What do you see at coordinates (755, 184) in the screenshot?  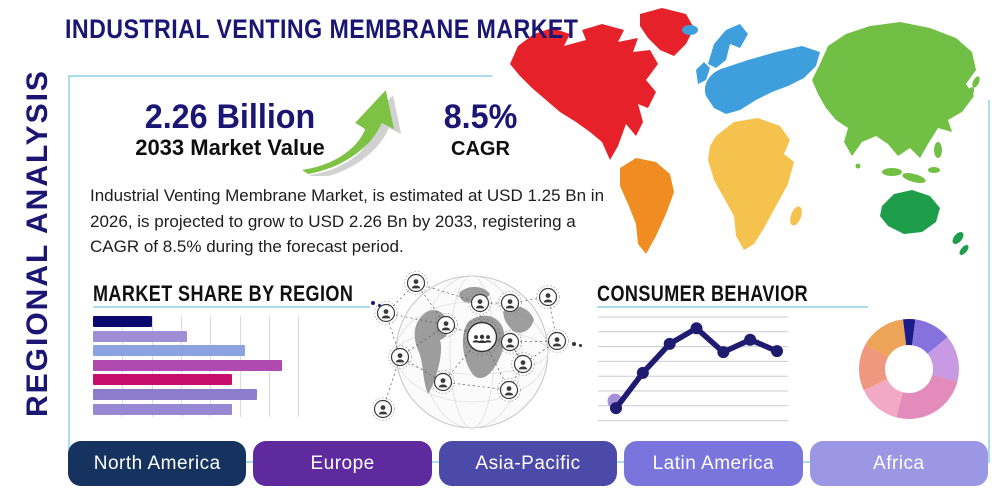 I see `continent-africa` at bounding box center [755, 184].